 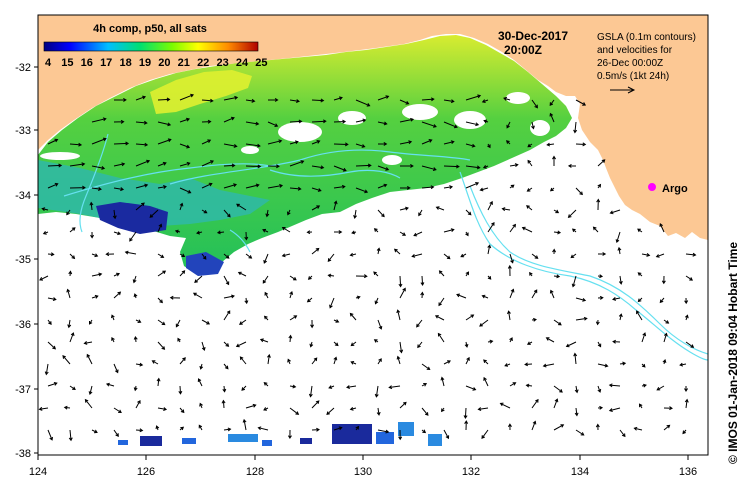 I want to click on colorbar-tick-label: 4, so click(x=48, y=63).